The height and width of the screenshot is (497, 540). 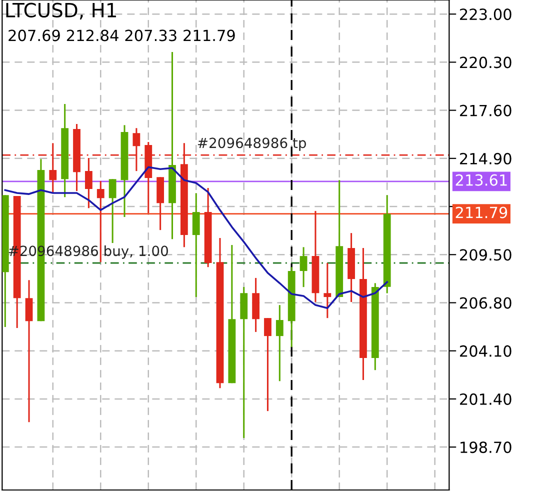 I want to click on ref-line-label: 213.61, so click(x=481, y=180).